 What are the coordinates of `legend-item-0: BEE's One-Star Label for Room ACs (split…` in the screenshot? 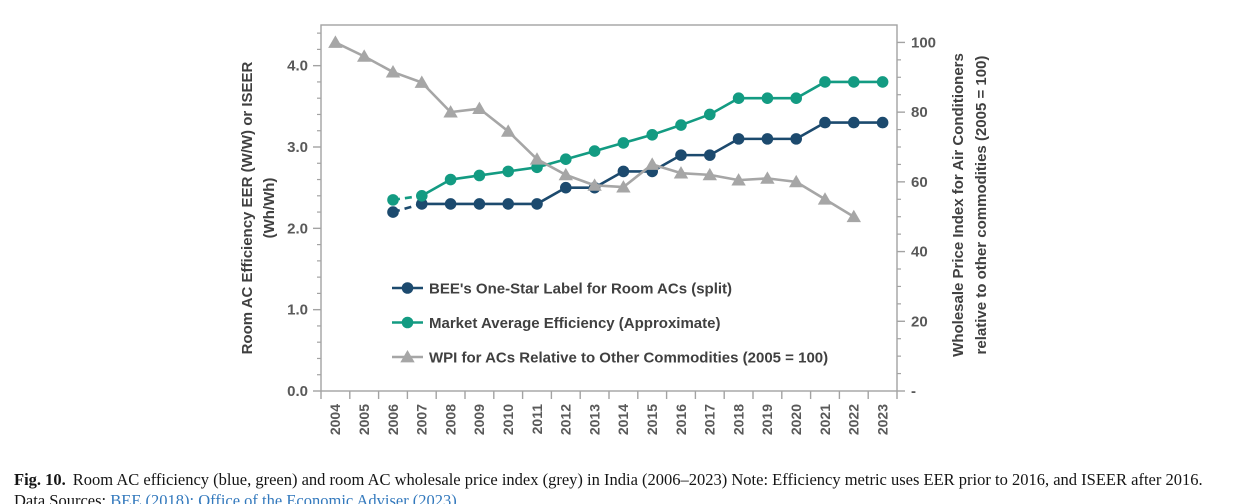 It's located at (562, 289).